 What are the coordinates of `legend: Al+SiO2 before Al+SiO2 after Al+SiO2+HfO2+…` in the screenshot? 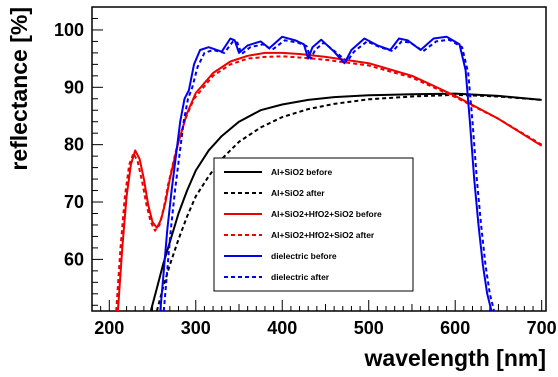 It's located at (313, 224).